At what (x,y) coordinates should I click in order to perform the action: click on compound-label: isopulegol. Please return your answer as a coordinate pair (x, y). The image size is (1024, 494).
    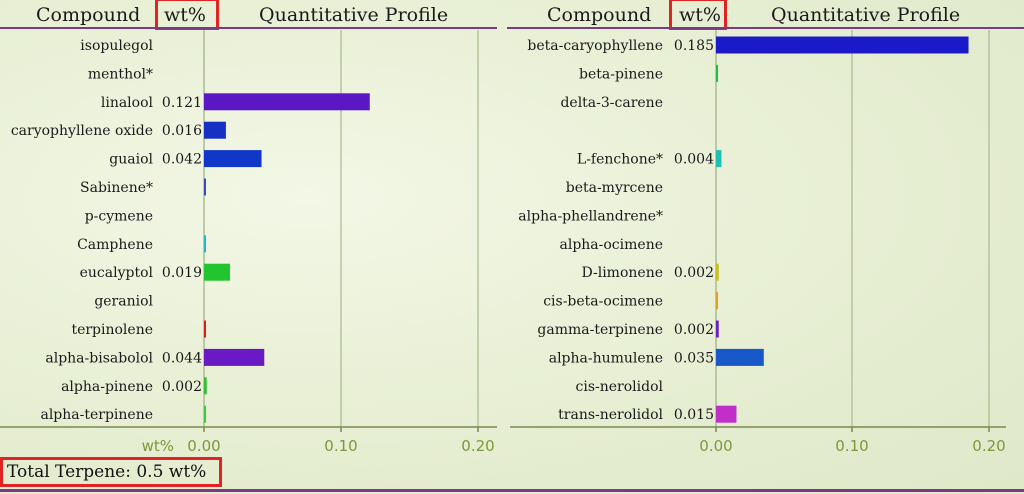
    Looking at the image, I should click on (116, 46).